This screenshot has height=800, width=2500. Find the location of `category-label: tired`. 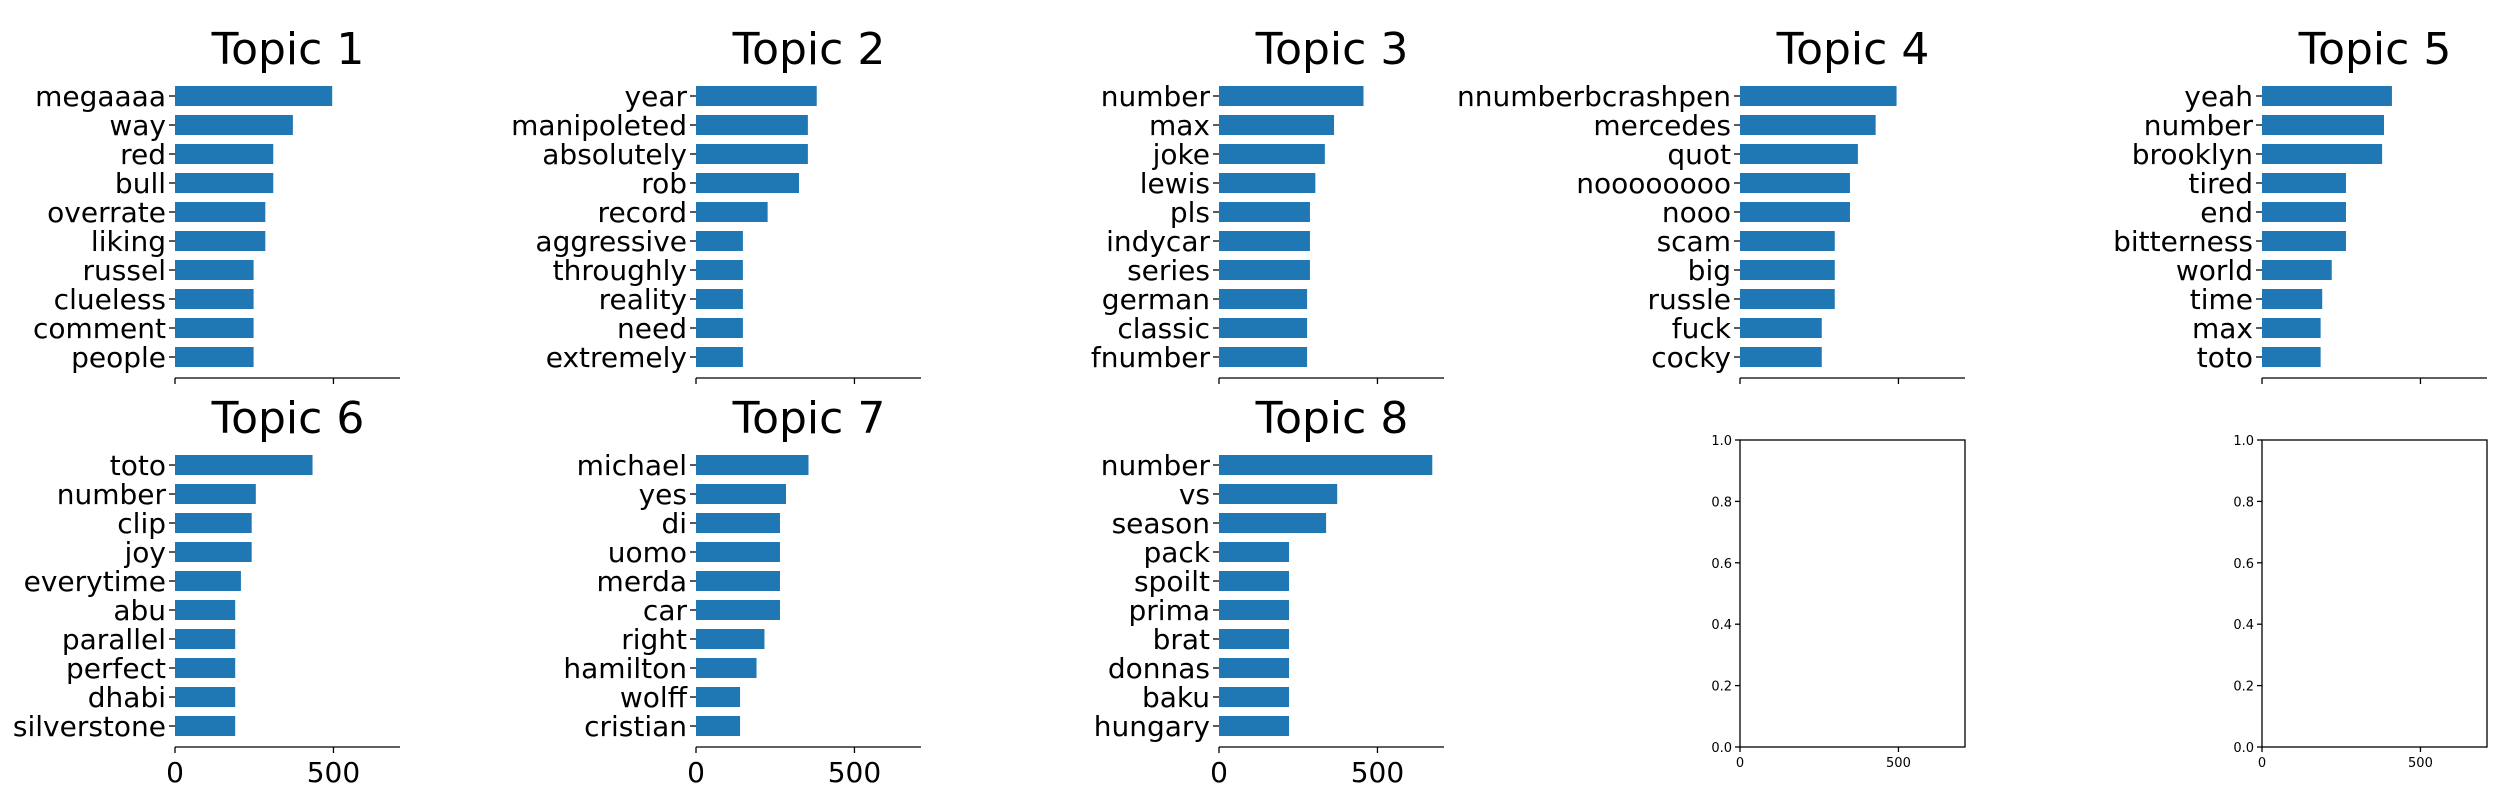

category-label: tired is located at coordinates (2220, 183).